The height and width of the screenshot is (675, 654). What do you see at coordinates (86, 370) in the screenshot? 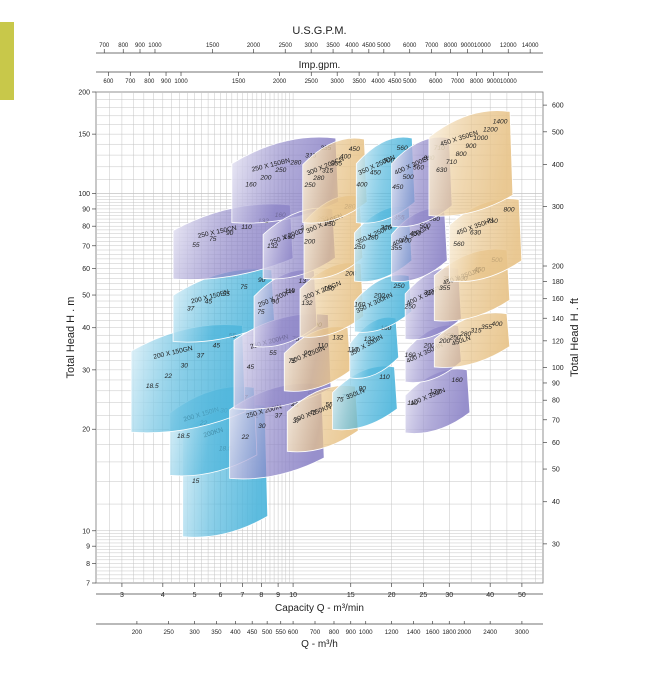
I see `left-tick-label: 30` at bounding box center [86, 370].